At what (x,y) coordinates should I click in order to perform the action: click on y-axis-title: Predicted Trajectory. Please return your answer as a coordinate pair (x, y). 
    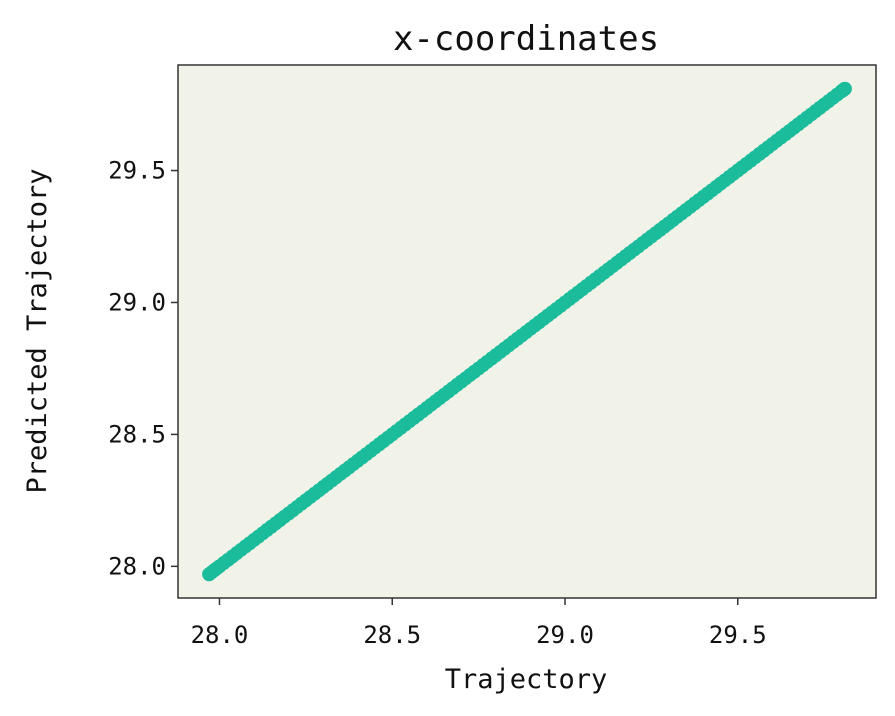
    Looking at the image, I should click on (37, 330).